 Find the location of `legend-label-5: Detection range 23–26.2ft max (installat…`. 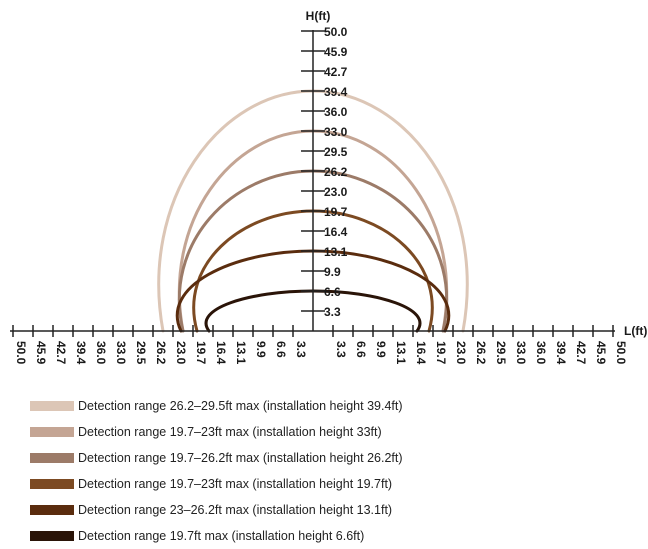

legend-label-5: Detection range 23–26.2ft max (installat… is located at coordinates (235, 510).